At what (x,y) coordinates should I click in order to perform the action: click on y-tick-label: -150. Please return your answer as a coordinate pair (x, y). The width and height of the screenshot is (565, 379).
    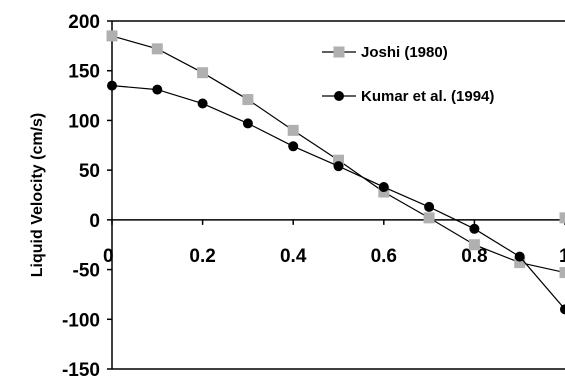
    Looking at the image, I should click on (81, 369).